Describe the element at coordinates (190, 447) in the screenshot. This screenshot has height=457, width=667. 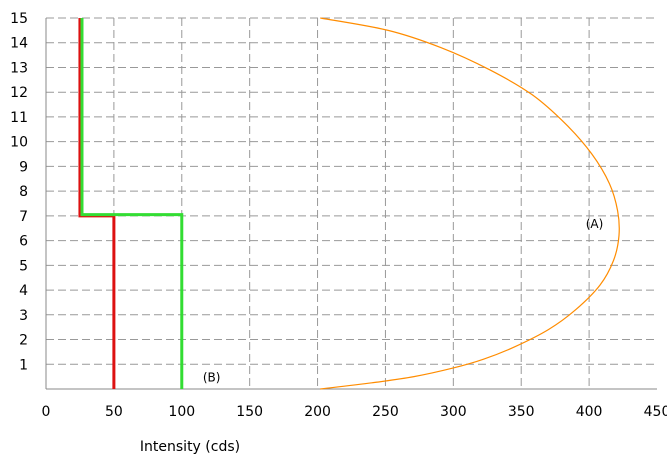
I see `x-axis-label: Intensity (cds)` at that location.